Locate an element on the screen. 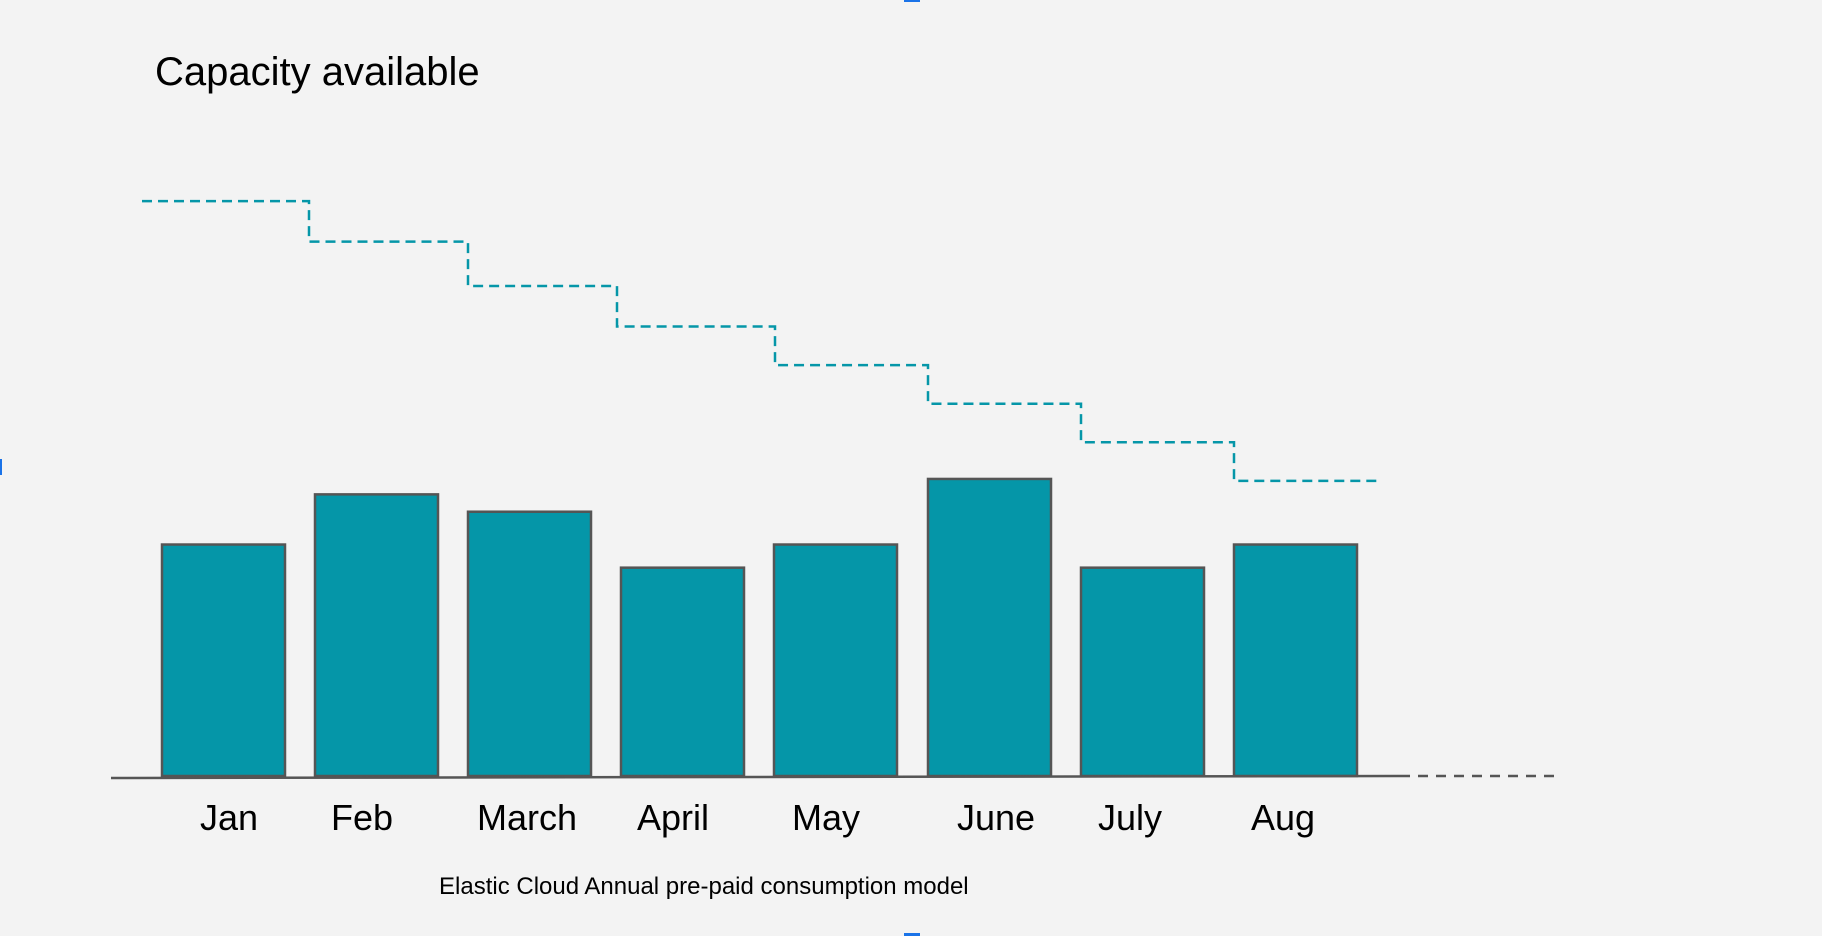 The height and width of the screenshot is (936, 1822). x-tick-label-may: May is located at coordinates (826, 817).